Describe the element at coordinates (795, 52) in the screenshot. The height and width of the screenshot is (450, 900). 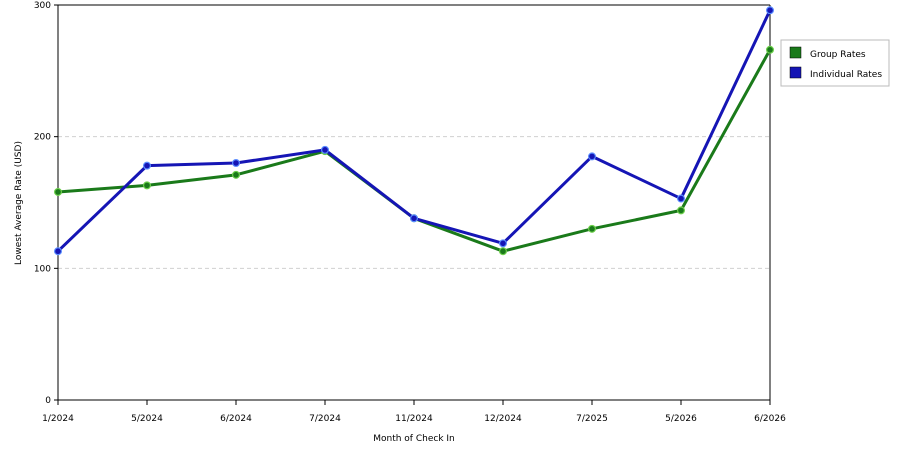
I see `legend-swatch-group-rates` at that location.